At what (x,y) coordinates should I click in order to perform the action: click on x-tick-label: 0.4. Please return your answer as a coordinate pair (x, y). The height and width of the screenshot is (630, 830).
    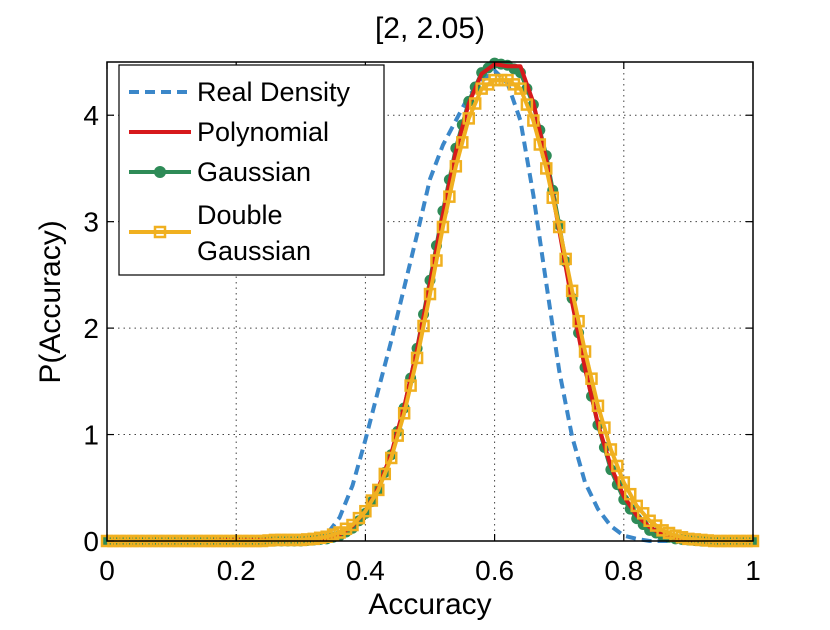
    Looking at the image, I should click on (365, 570).